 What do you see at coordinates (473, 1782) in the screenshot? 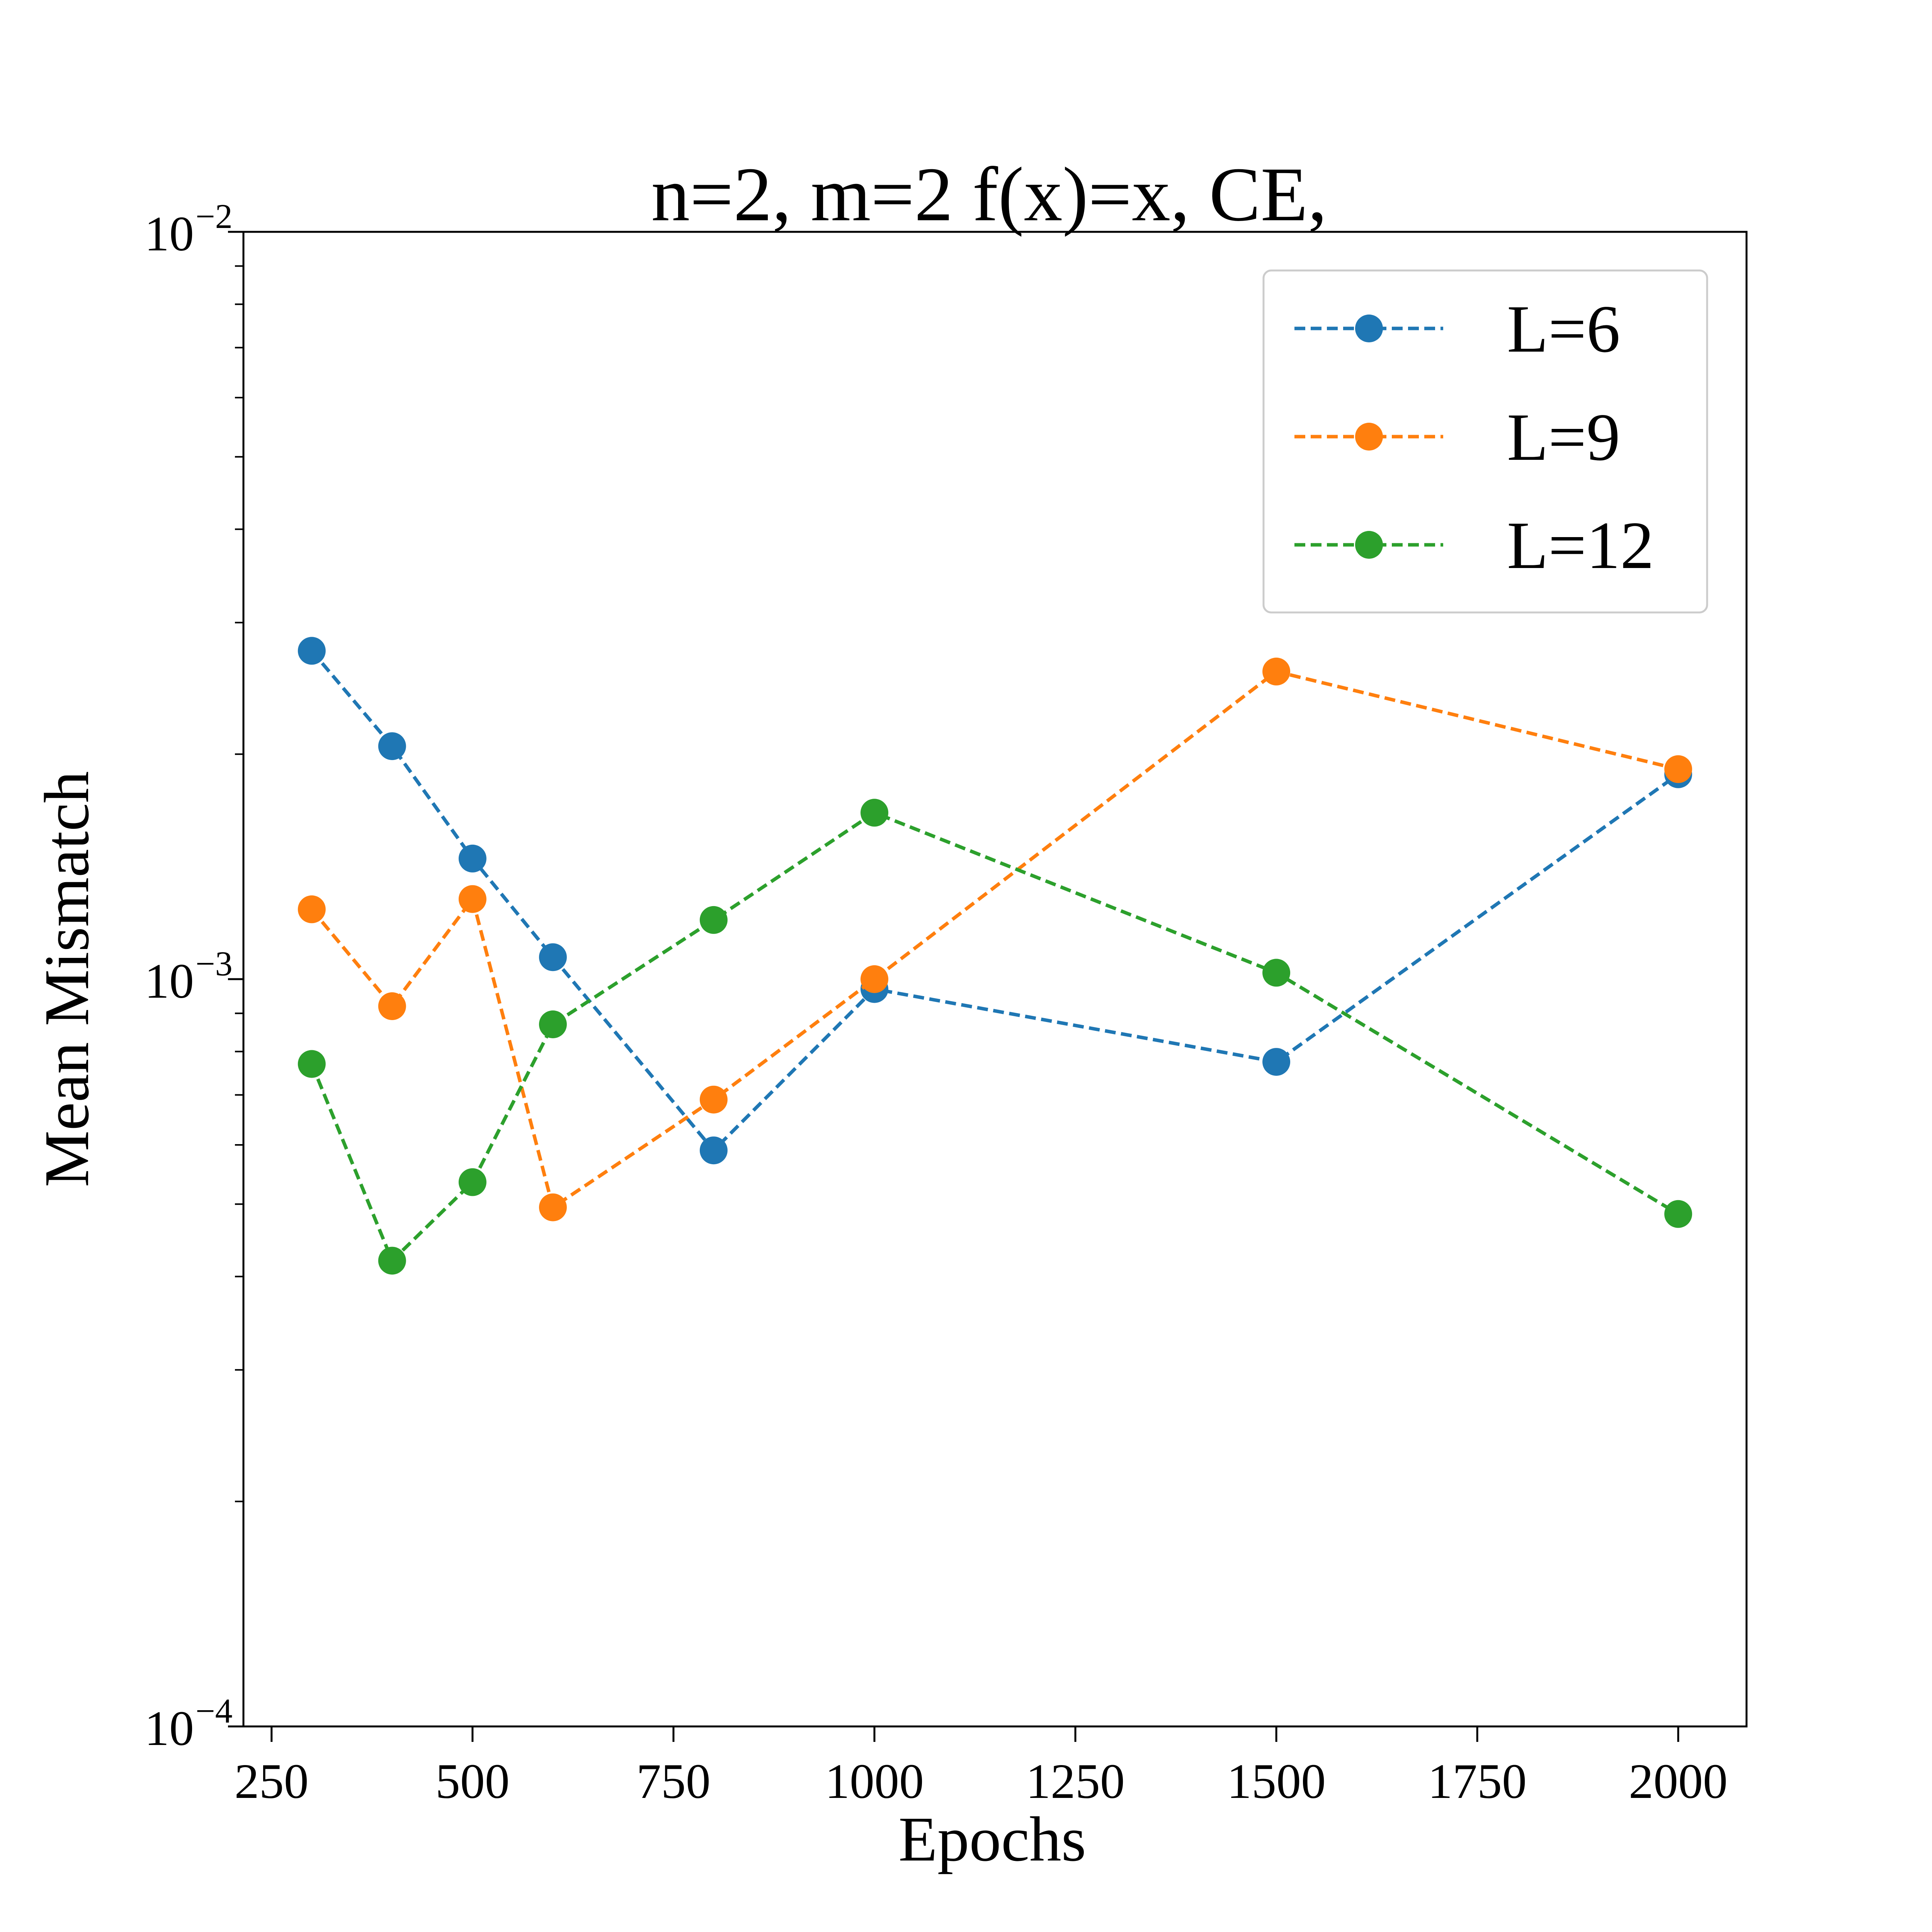
I see `x-tick-label: 500` at bounding box center [473, 1782].